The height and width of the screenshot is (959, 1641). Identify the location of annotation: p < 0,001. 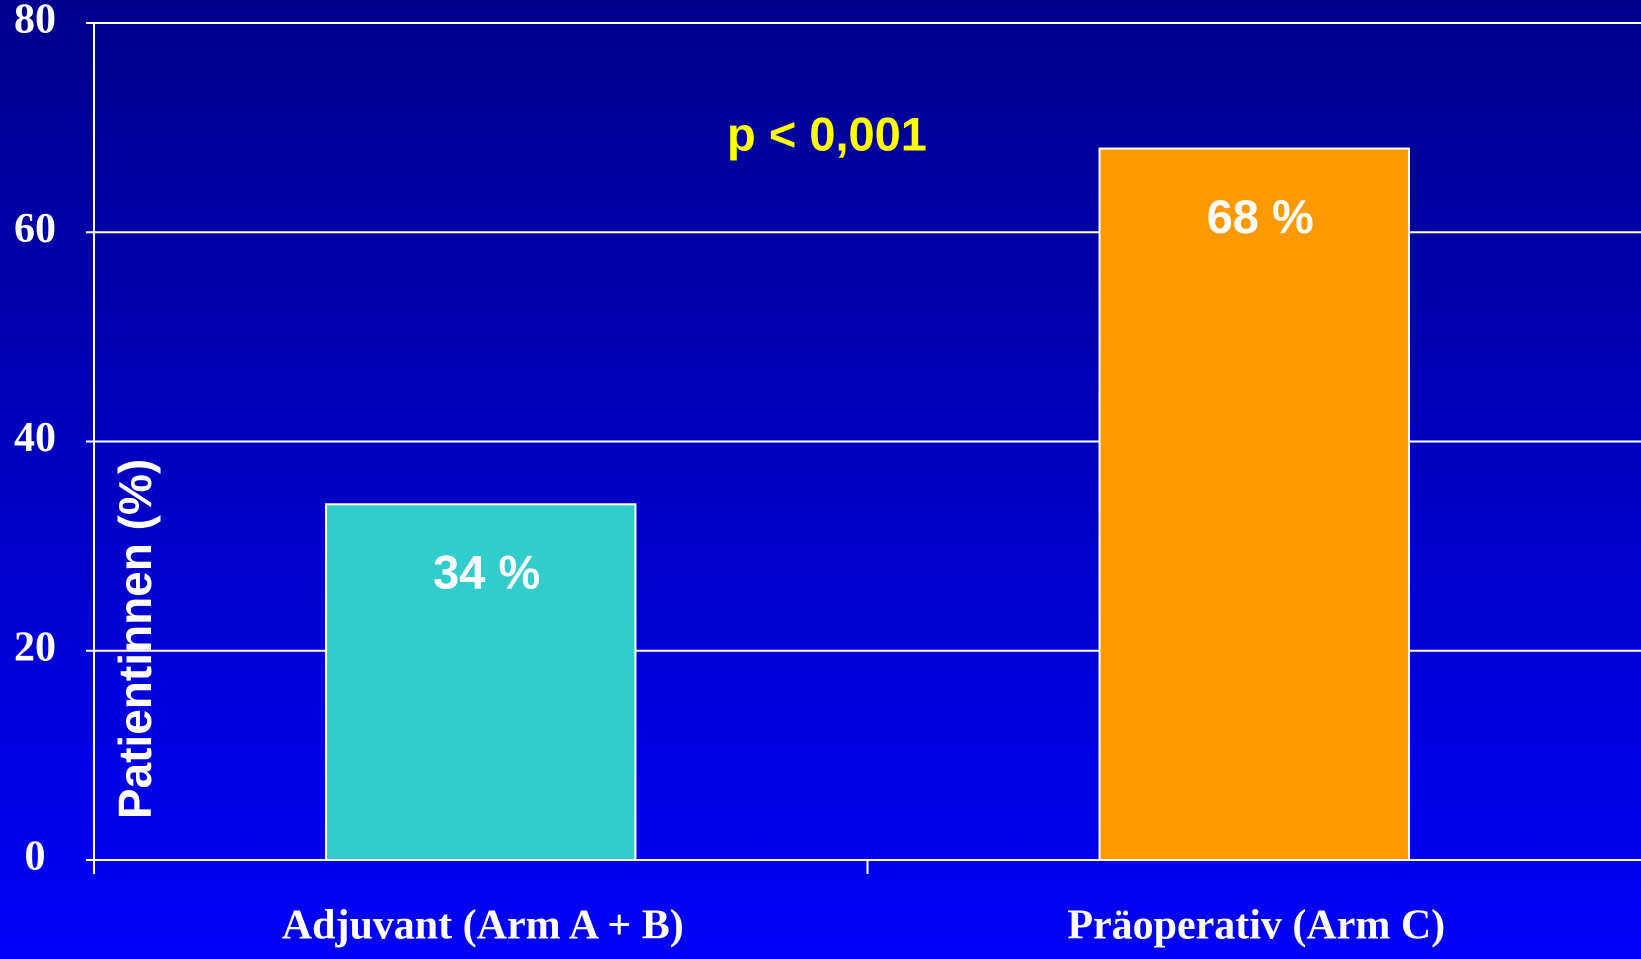
(827, 133).